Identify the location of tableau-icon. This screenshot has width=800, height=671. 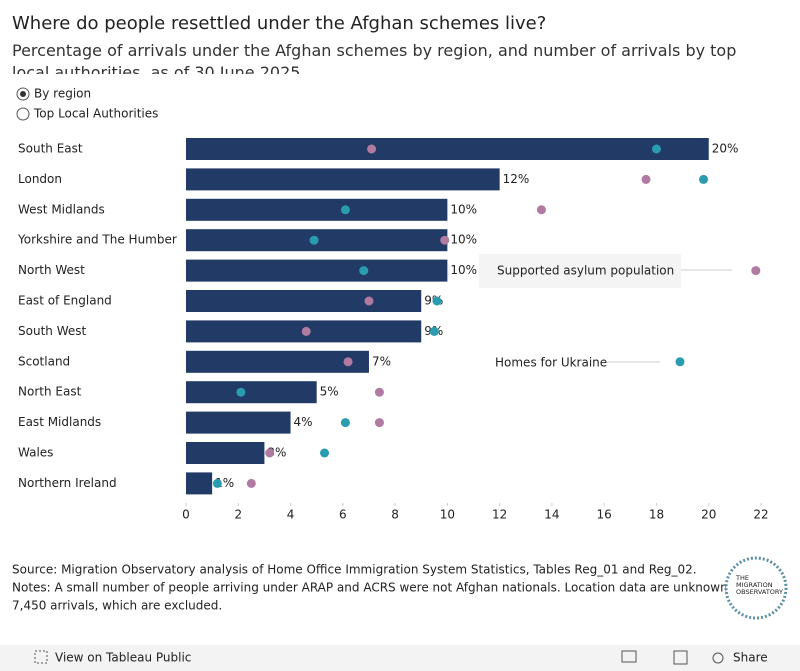
(41, 657).